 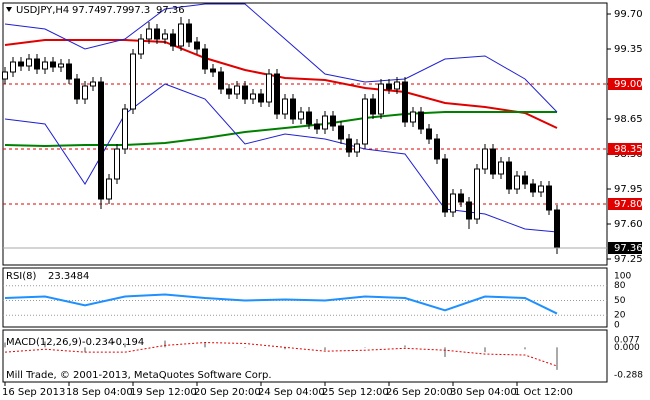 What do you see at coordinates (625, 248) in the screenshot?
I see `price-label-bg` at bounding box center [625, 248].